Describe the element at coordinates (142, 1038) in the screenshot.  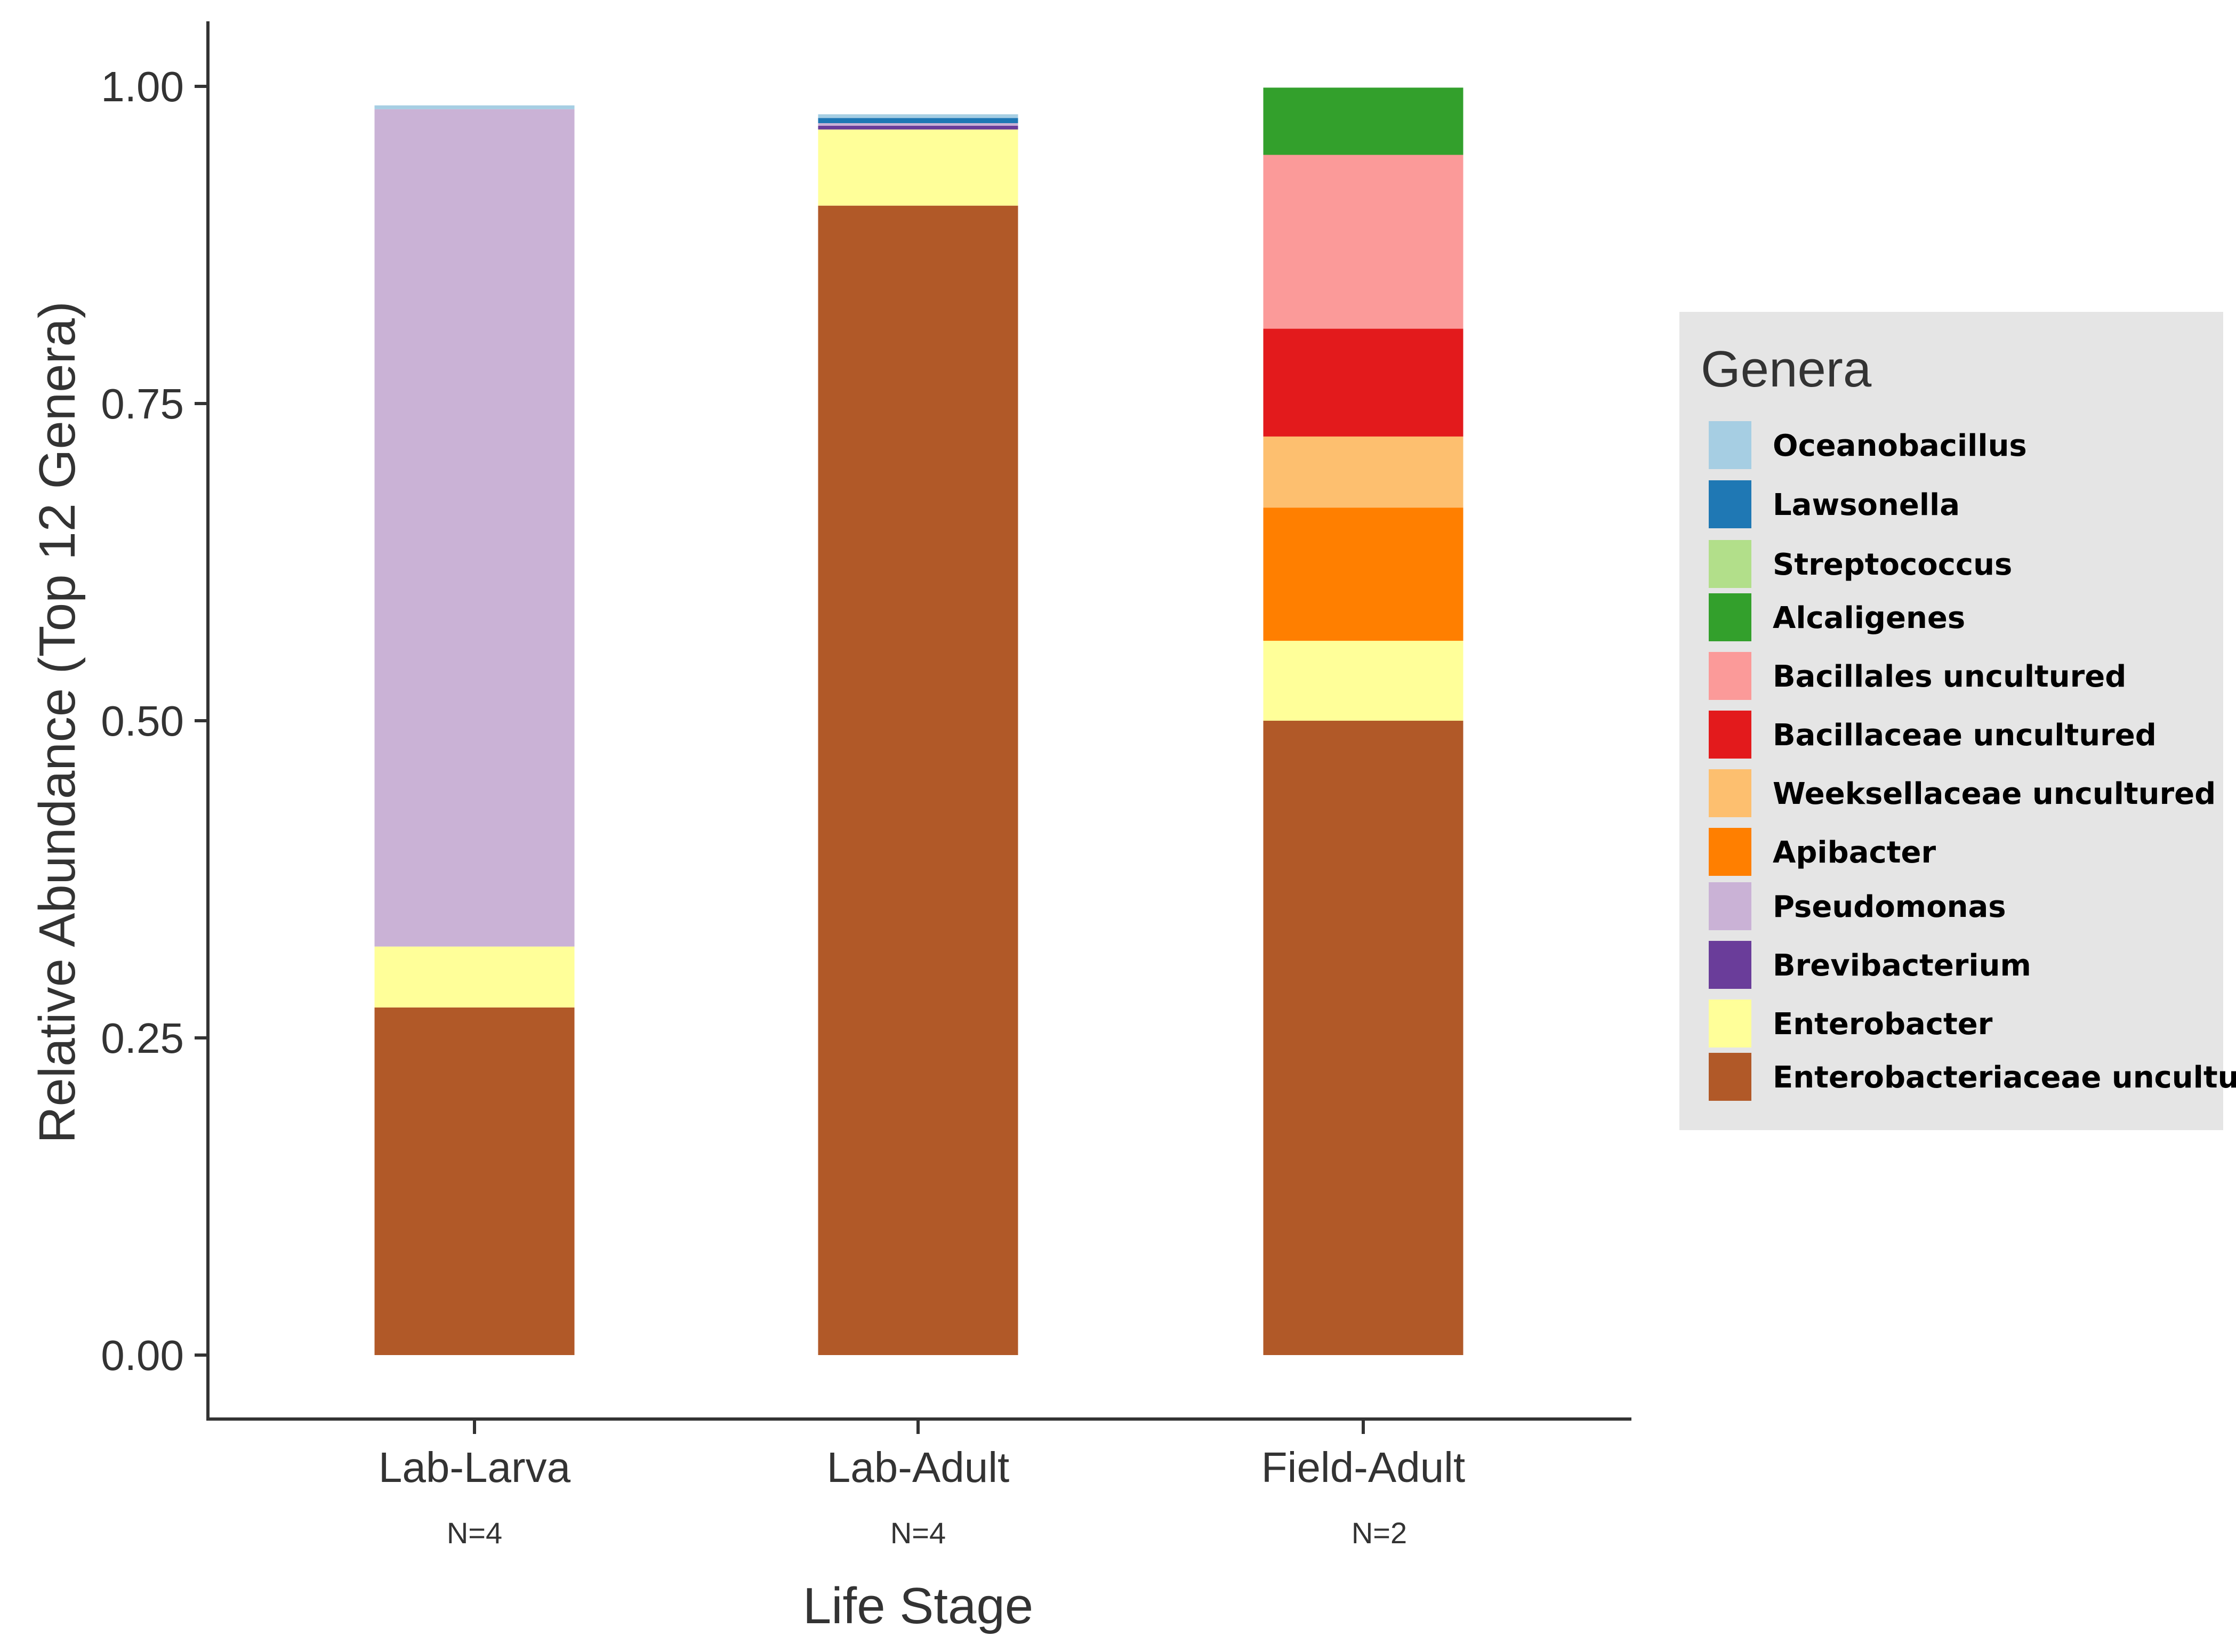
I see `y-tick-label: 0.25` at that location.